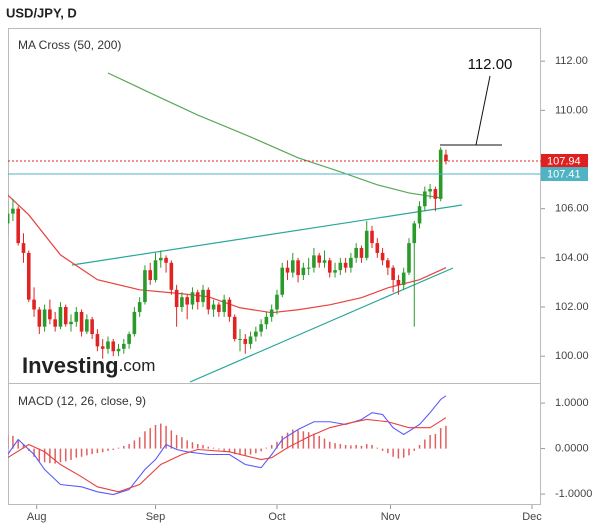 The image size is (599, 529). Describe the element at coordinates (391, 517) in the screenshot. I see `x-tick-label: Nov` at that location.